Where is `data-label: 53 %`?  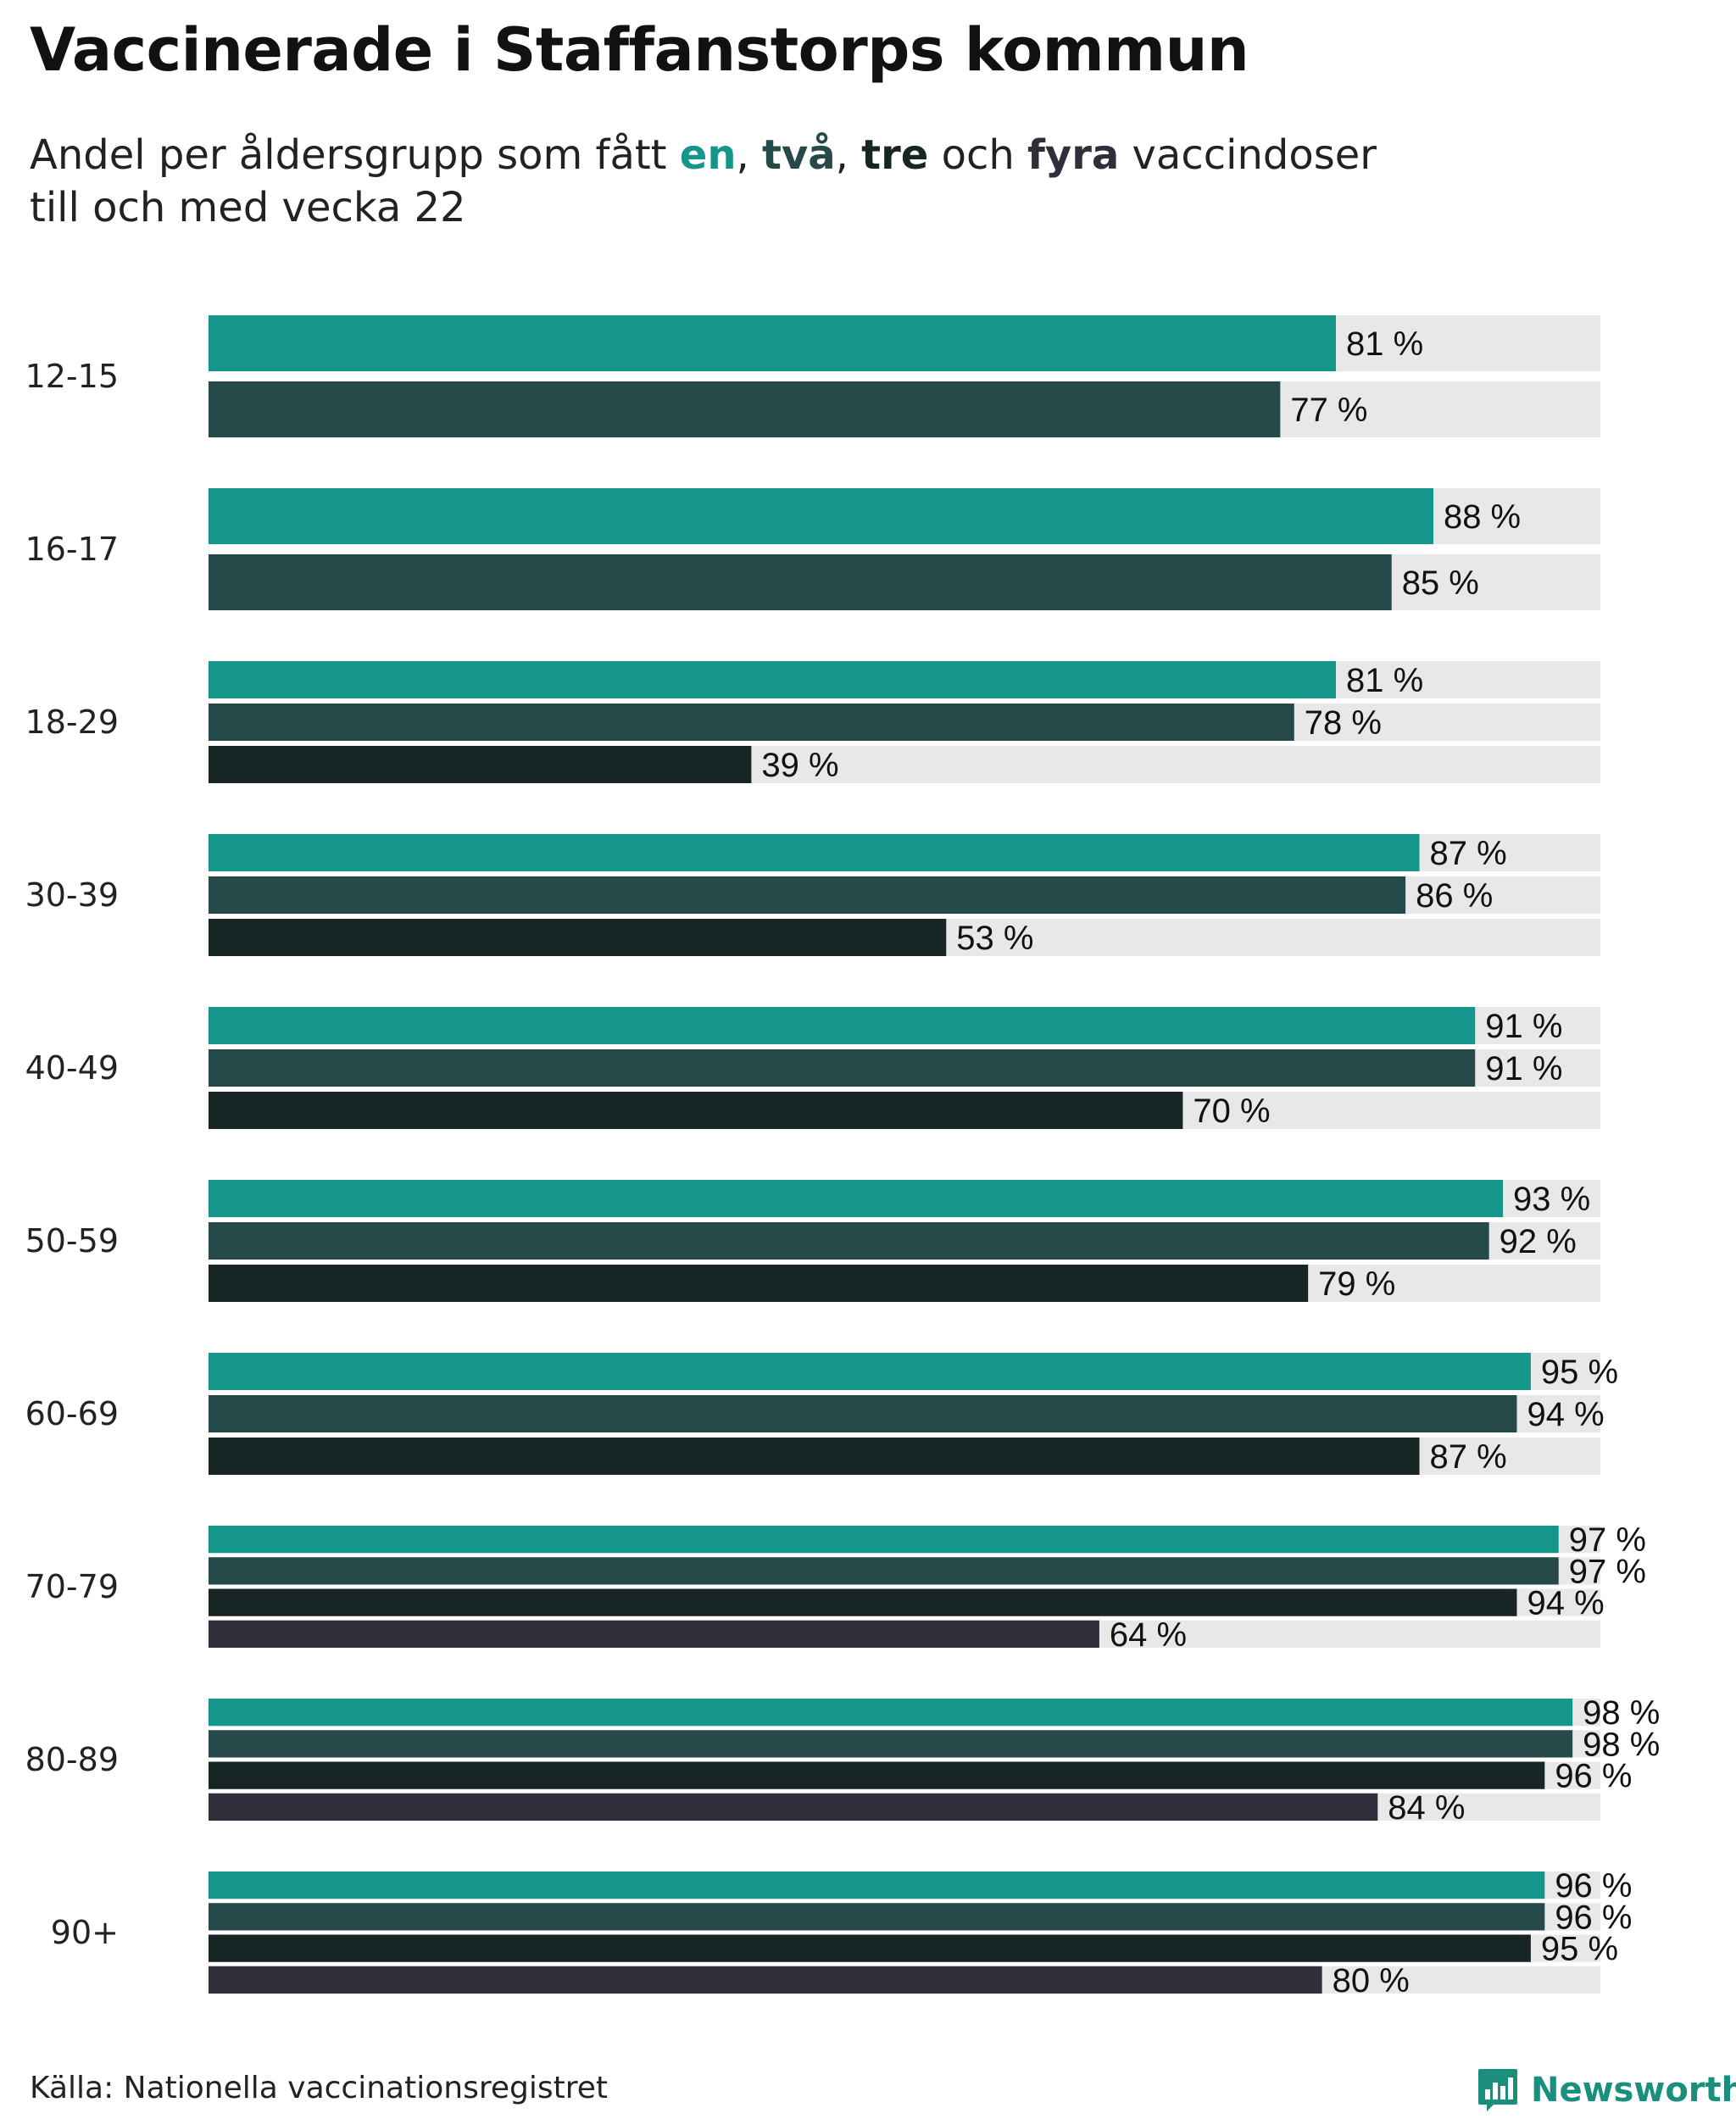 data-label: 53 % is located at coordinates (995, 938).